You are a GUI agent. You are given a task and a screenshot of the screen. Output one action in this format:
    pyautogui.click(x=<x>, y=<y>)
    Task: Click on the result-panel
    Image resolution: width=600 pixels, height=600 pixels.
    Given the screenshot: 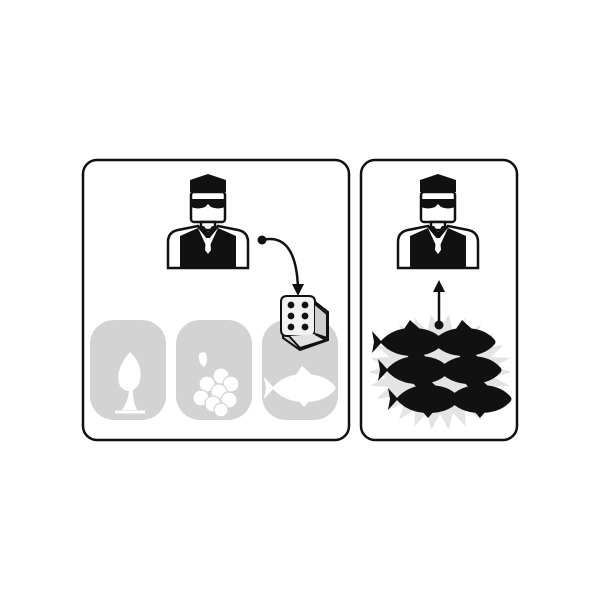 What is the action you would take?
    pyautogui.click(x=439, y=300)
    